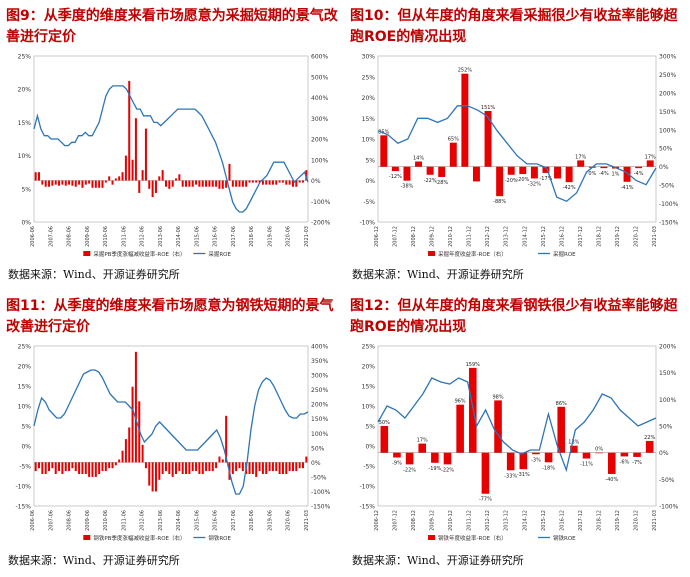 This screenshot has width=690, height=577. I want to click on left-tick-label: -5%, so click(369, 467).